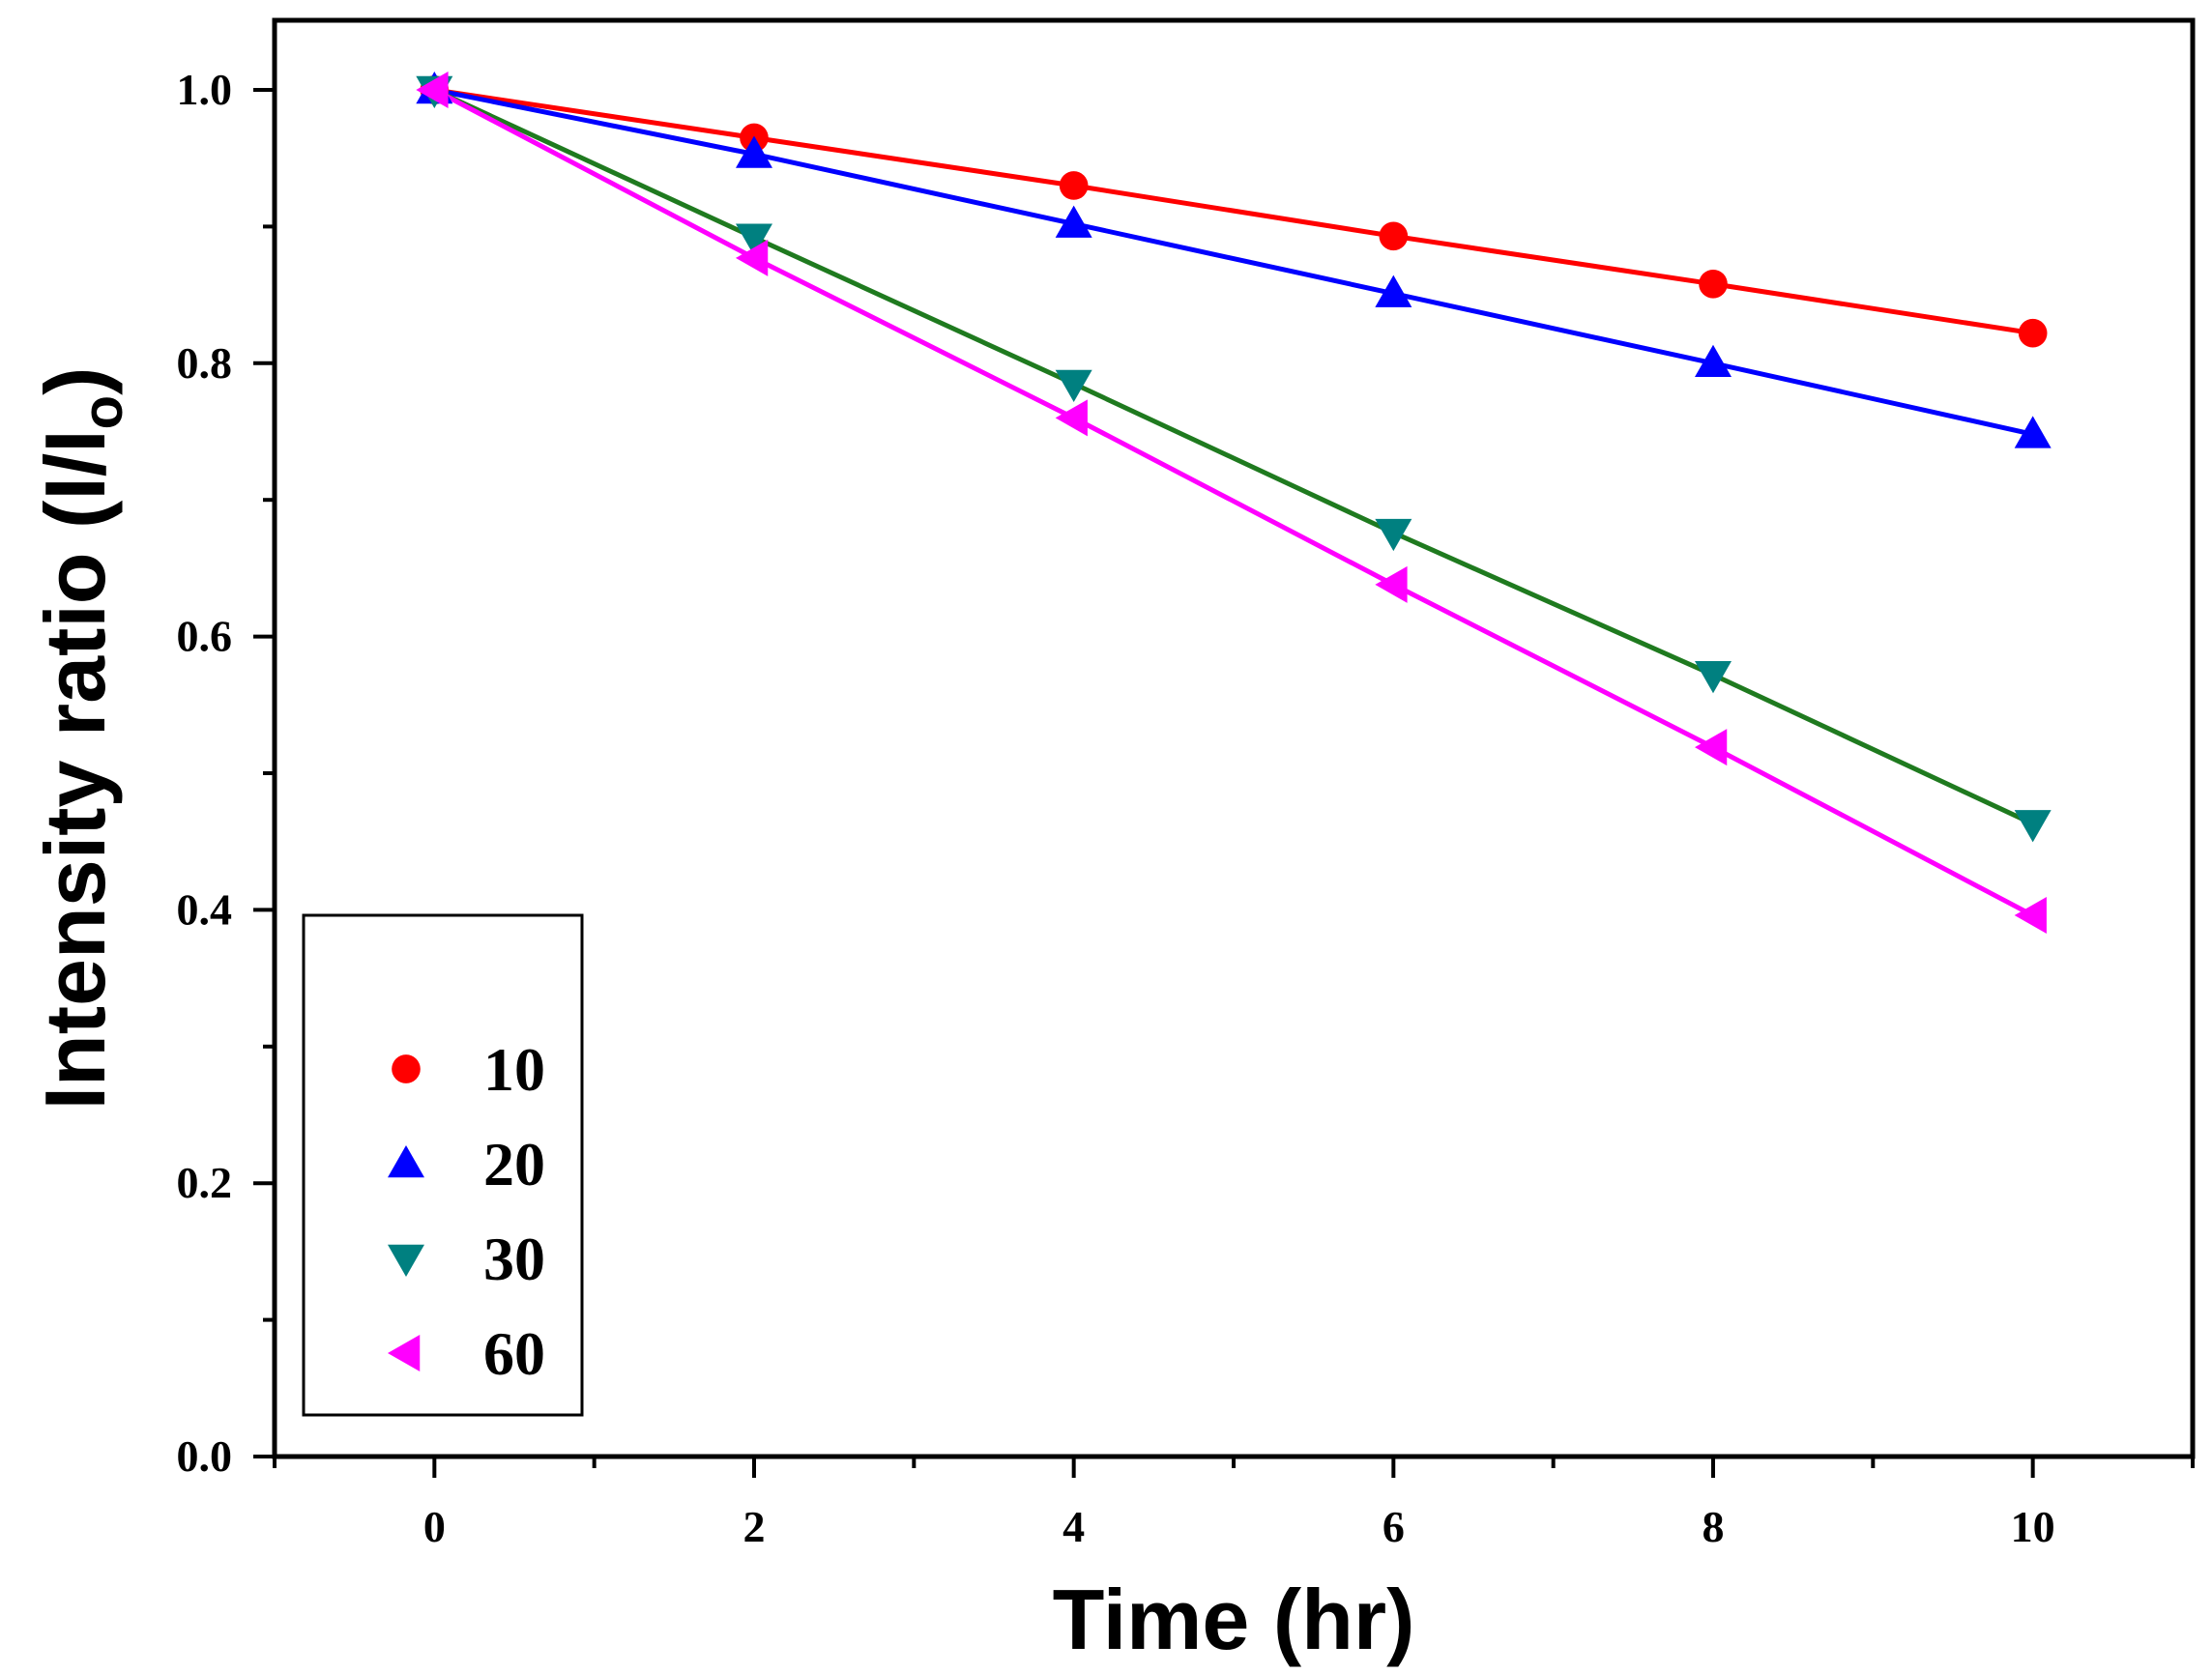 Image resolution: width=2212 pixels, height=1674 pixels. I want to click on y-axis-title-subscript: o, so click(103, 412).